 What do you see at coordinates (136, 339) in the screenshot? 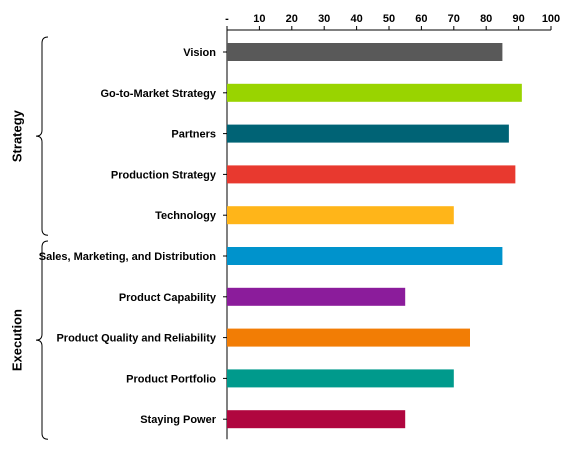
I see `category-label: Product Quality and Reliability` at bounding box center [136, 339].